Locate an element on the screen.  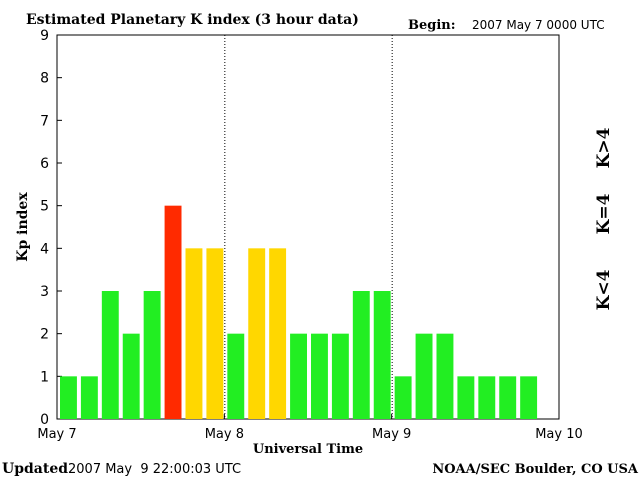
updated-value: 2007 May 9 22:00:03 UTC is located at coordinates (154, 469).